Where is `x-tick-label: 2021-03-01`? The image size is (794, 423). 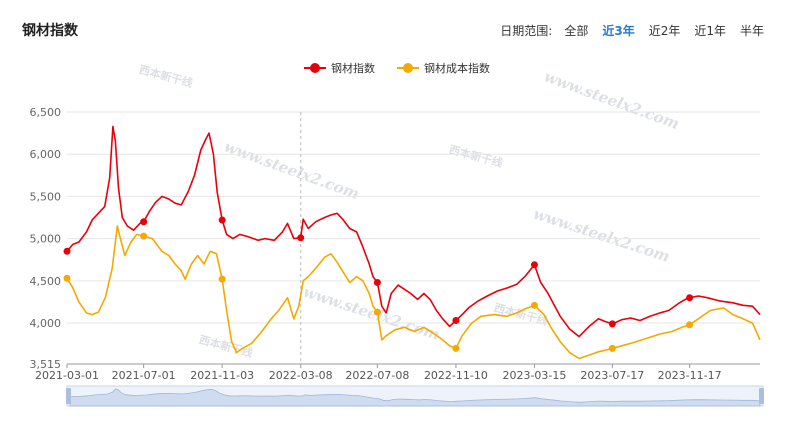 x-tick-label: 2021-03-01 is located at coordinates (67, 375).